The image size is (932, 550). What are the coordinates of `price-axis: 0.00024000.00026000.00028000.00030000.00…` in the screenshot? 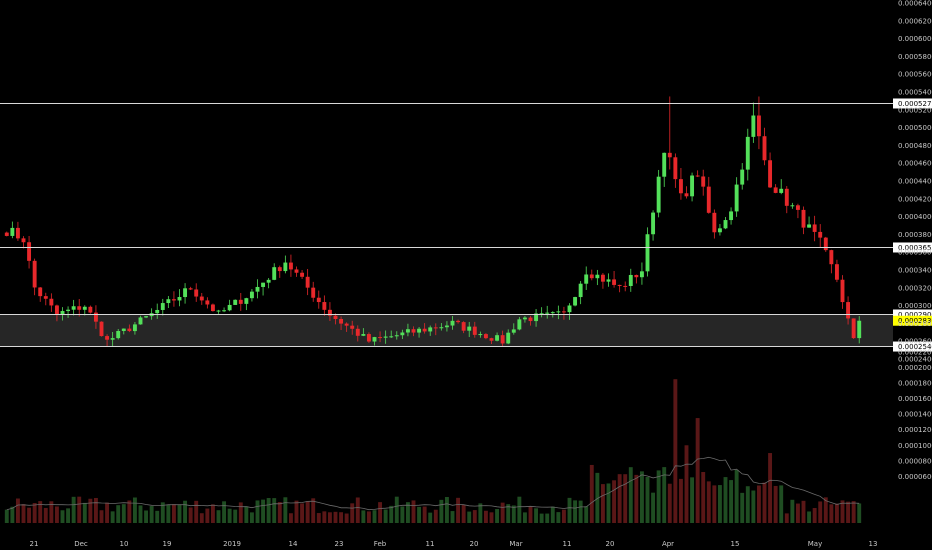 It's located at (915, 182).